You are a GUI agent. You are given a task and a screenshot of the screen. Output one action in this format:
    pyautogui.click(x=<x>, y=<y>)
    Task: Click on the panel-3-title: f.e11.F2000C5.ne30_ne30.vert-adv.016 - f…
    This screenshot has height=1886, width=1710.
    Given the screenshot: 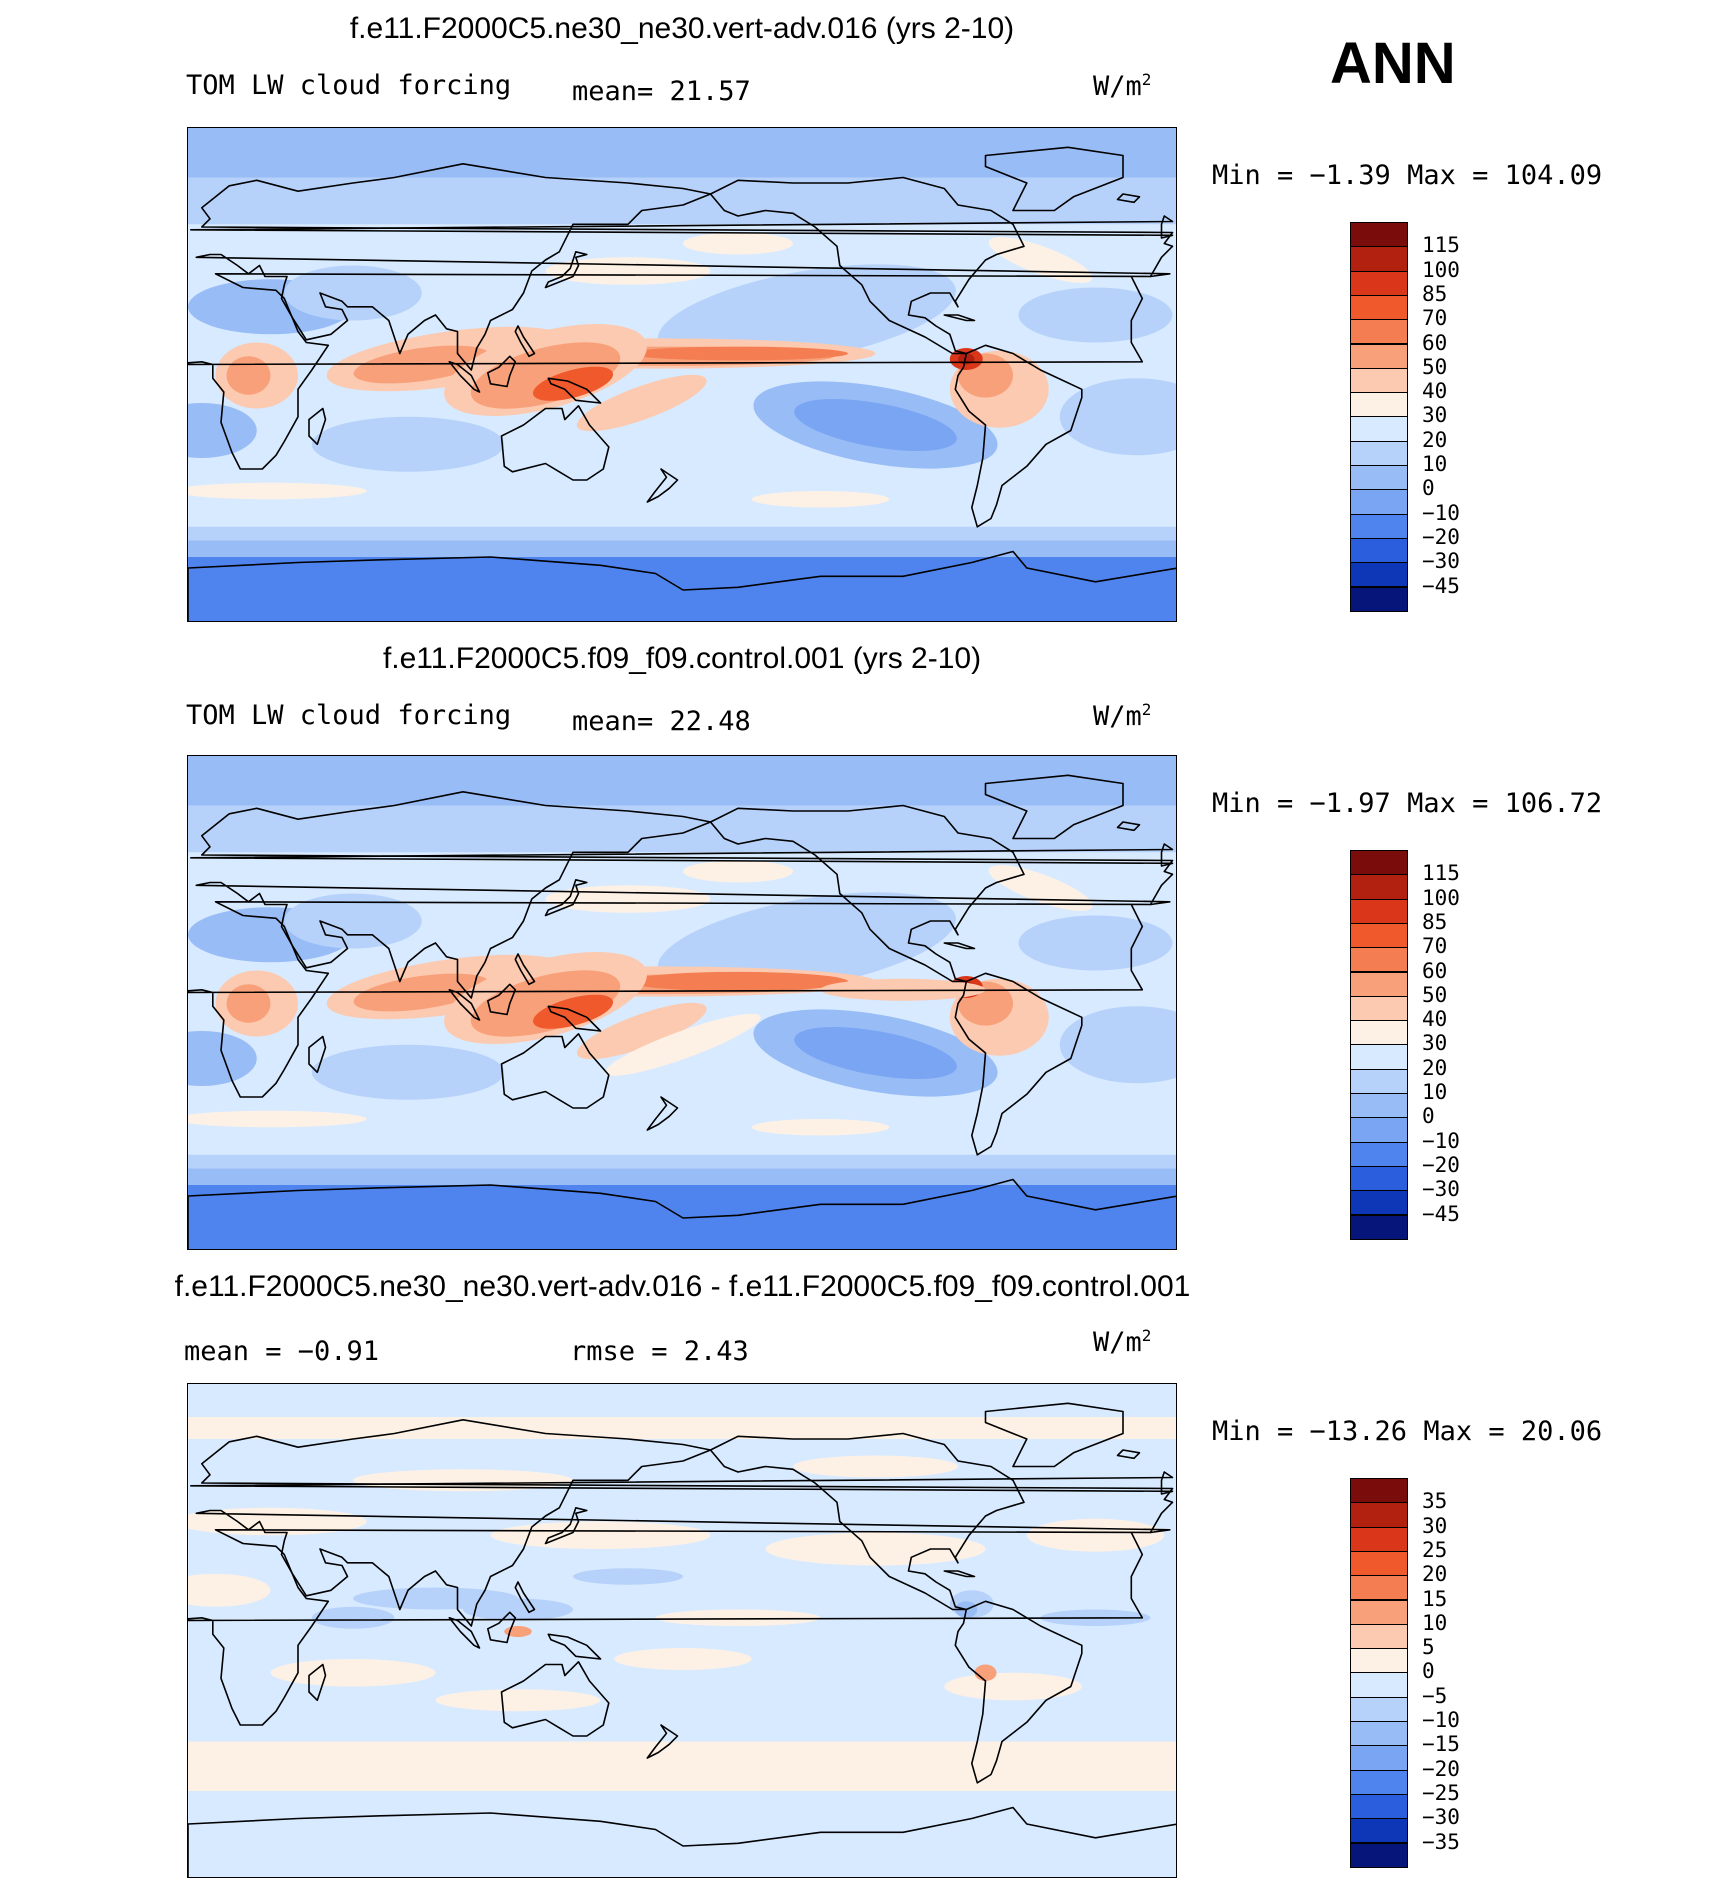 What is the action you would take?
    pyautogui.click(x=682, y=1286)
    